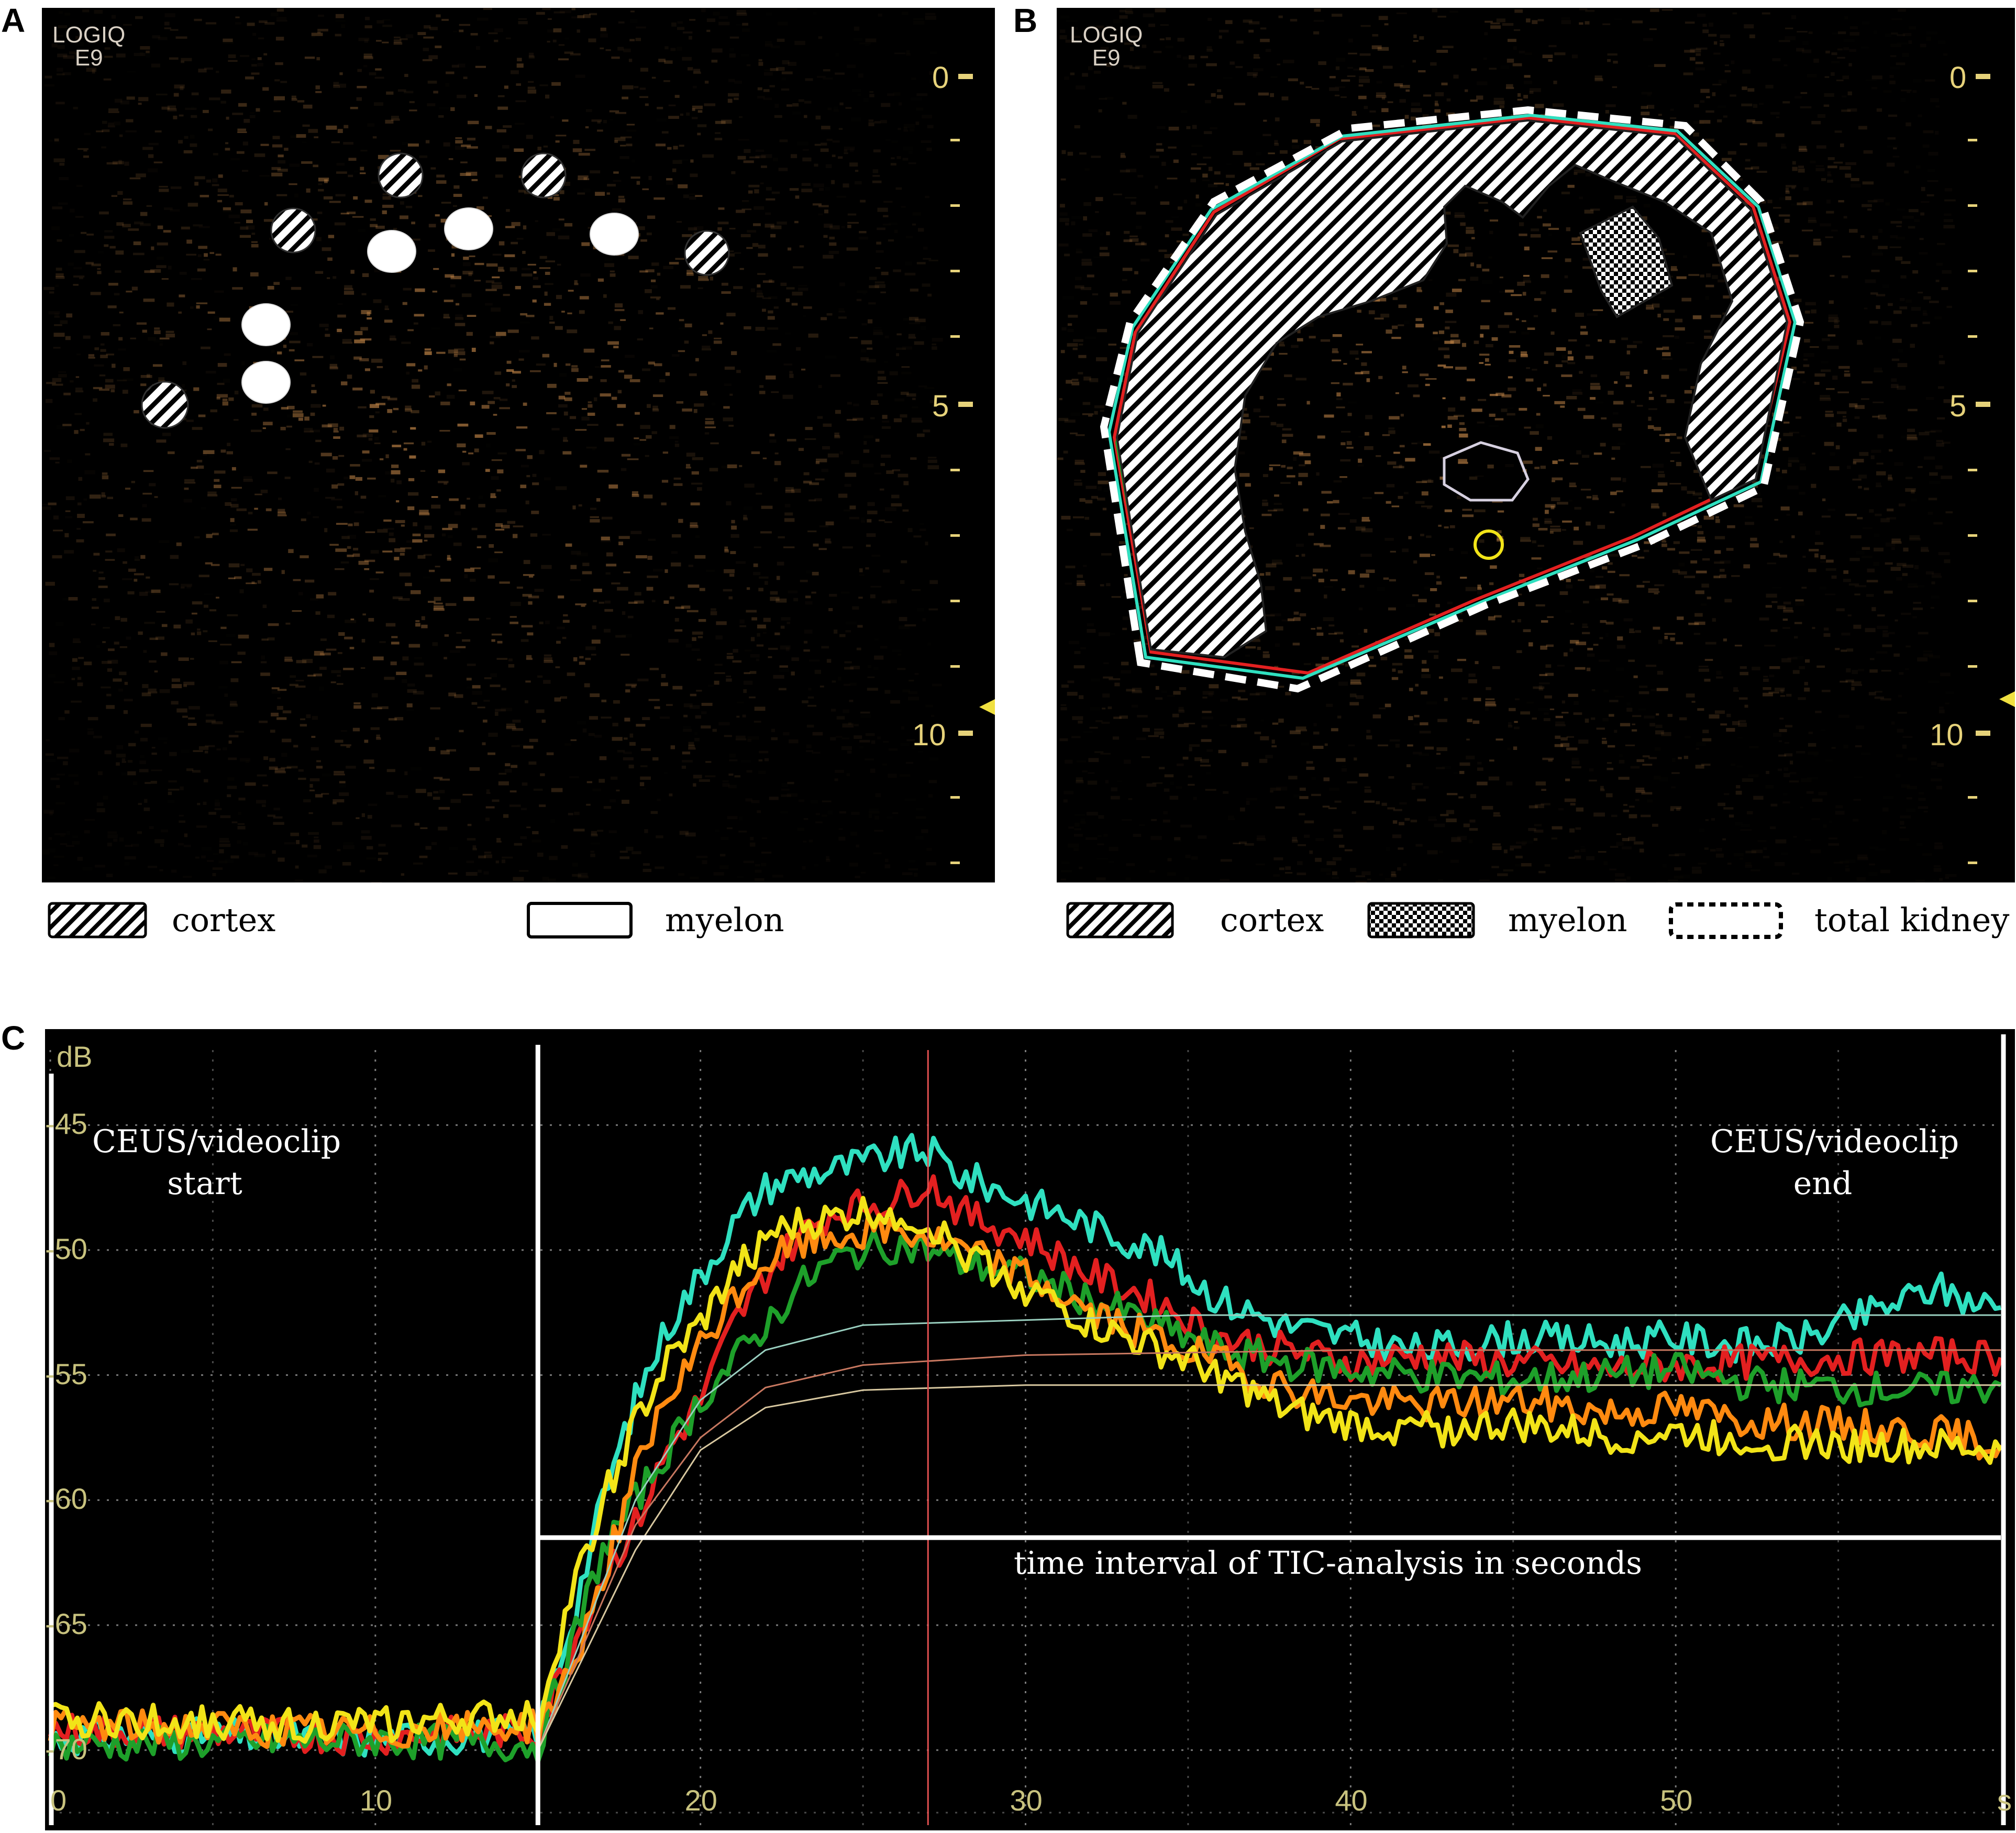  What do you see at coordinates (580, 920) in the screenshot?
I see `legend-swatch-myelon-a` at bounding box center [580, 920].